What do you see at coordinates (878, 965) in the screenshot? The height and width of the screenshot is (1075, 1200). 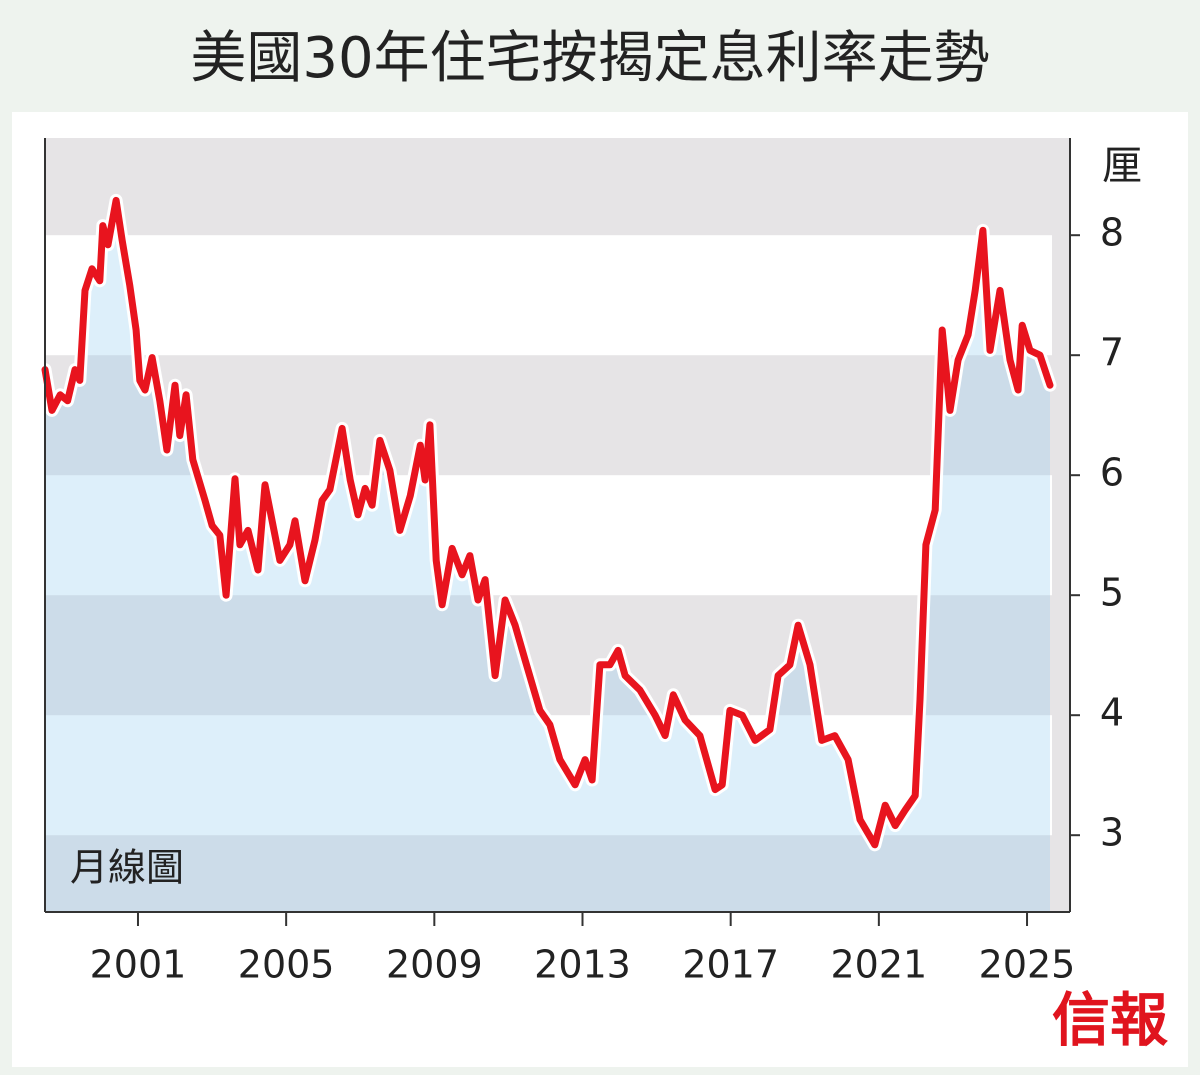 I see `x-tick-label: 2021` at bounding box center [878, 965].